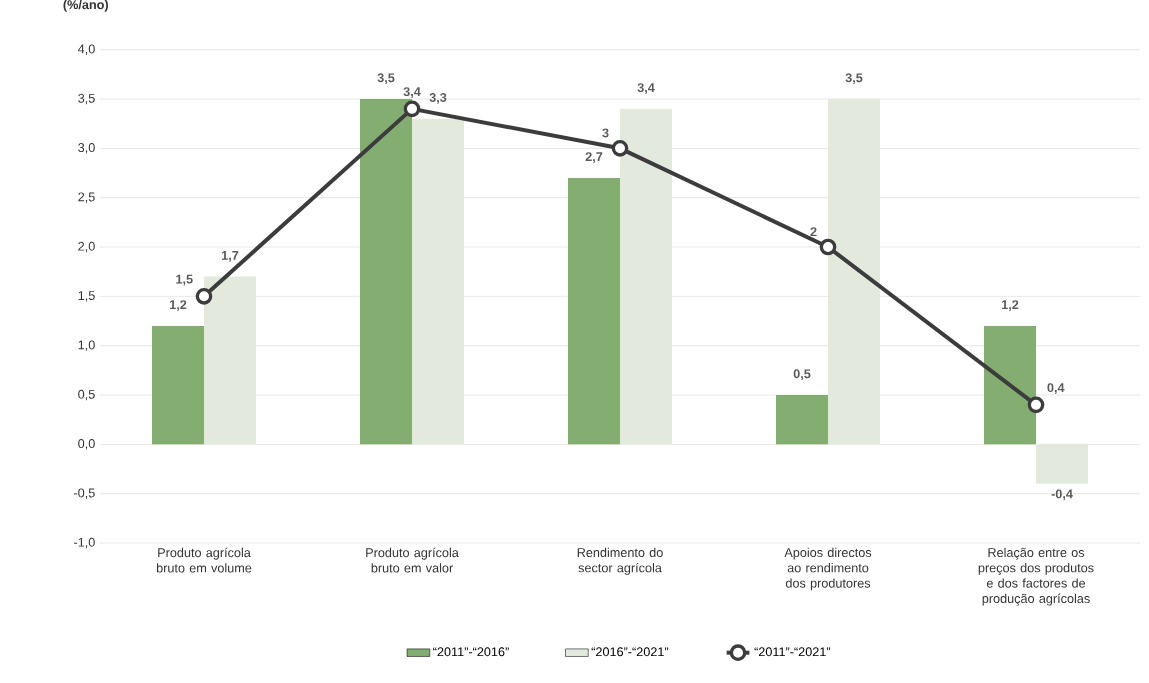 This screenshot has height=683, width=1149. What do you see at coordinates (204, 560) in the screenshot?
I see `x-tick-label: Produto agrícola bruto em volume` at bounding box center [204, 560].